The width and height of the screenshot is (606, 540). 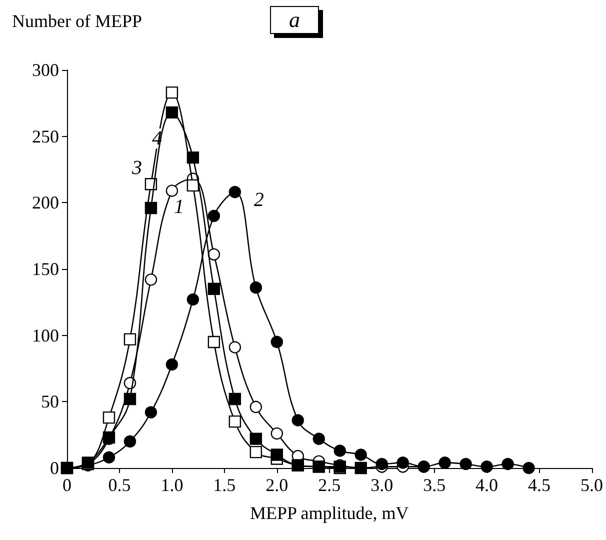 What do you see at coordinates (136, 168) in the screenshot?
I see `series-label: 3` at bounding box center [136, 168].